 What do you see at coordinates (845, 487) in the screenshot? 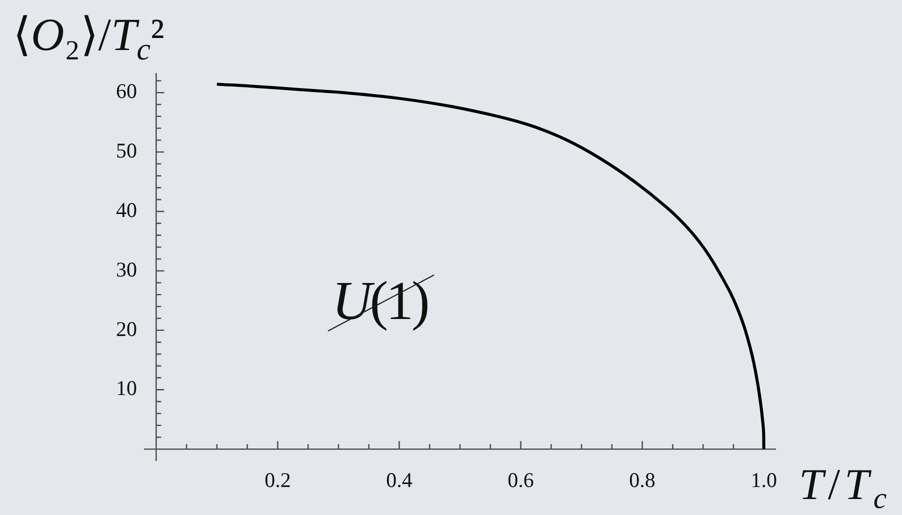
I see `x-axis-title: T/T$_{c}$` at bounding box center [845, 487].